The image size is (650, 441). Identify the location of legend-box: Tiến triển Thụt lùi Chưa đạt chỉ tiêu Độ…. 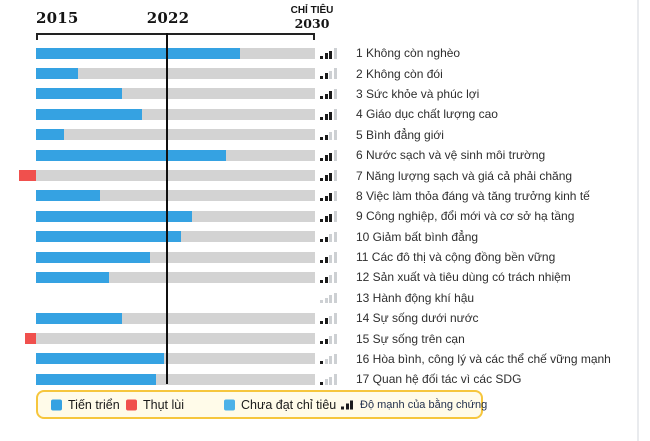
(261, 404).